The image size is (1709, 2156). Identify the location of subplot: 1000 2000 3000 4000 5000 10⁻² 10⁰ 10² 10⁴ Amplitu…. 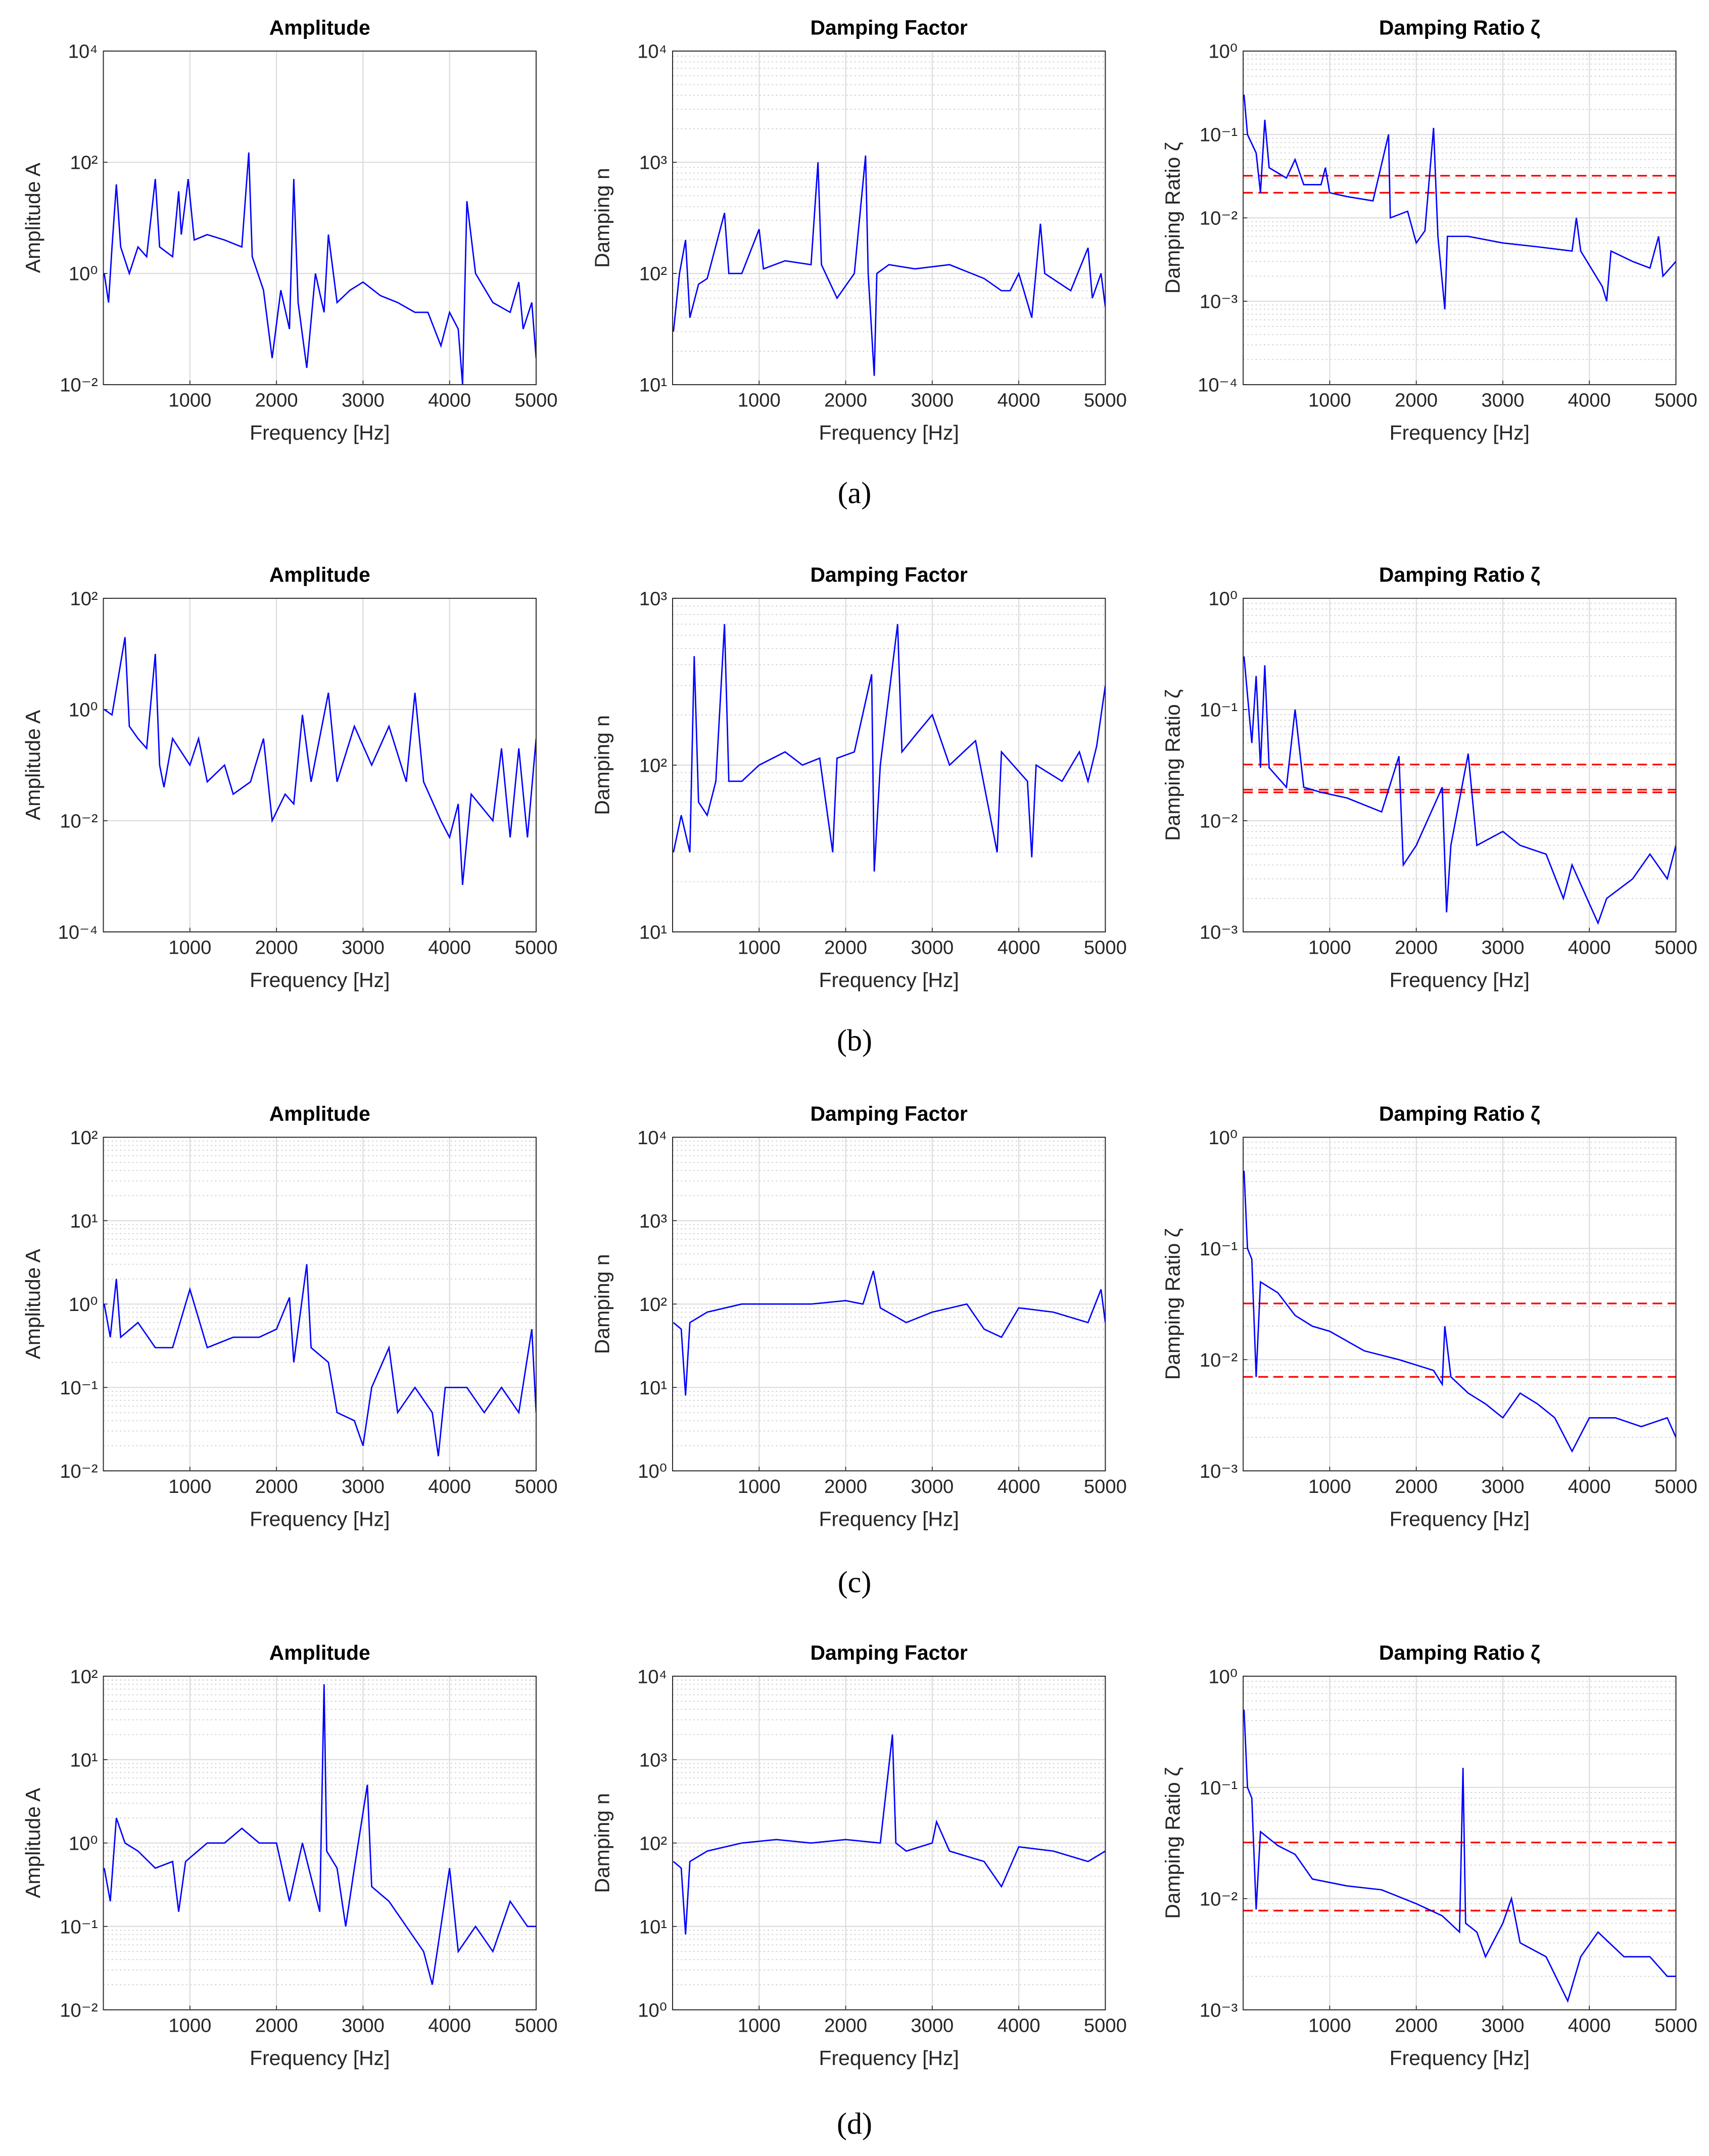
(289, 230).